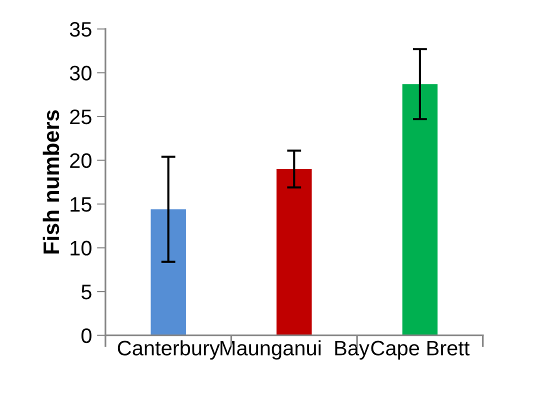 The image size is (555, 414). Describe the element at coordinates (295, 350) in the screenshot. I see `x-tick-label: Maunganui Bay` at that location.